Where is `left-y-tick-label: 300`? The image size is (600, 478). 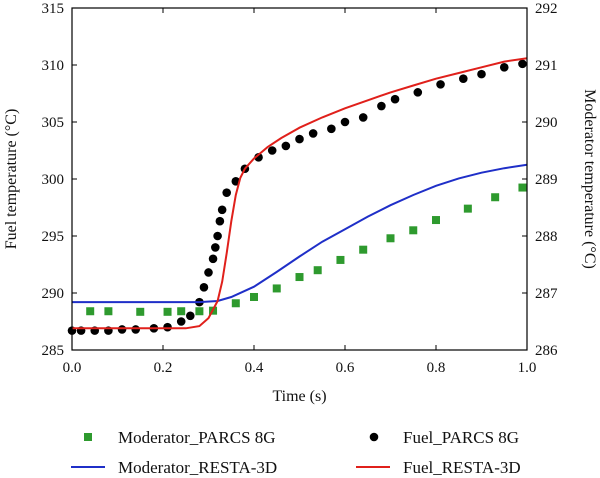 left-y-tick-label: 300 is located at coordinates (53, 180).